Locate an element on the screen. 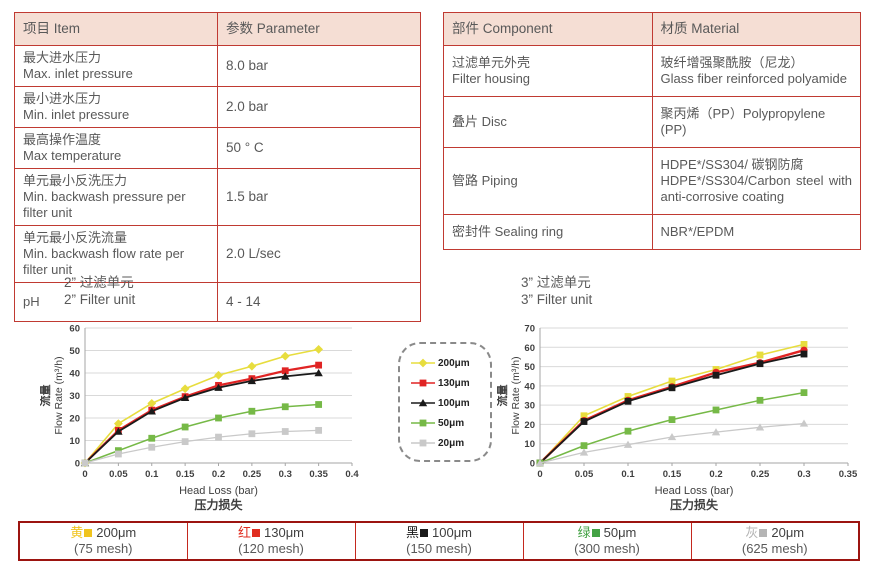 This screenshot has height=580, width=871. spec-item-zh: 单元最小反洗流量 is located at coordinates (75, 237).